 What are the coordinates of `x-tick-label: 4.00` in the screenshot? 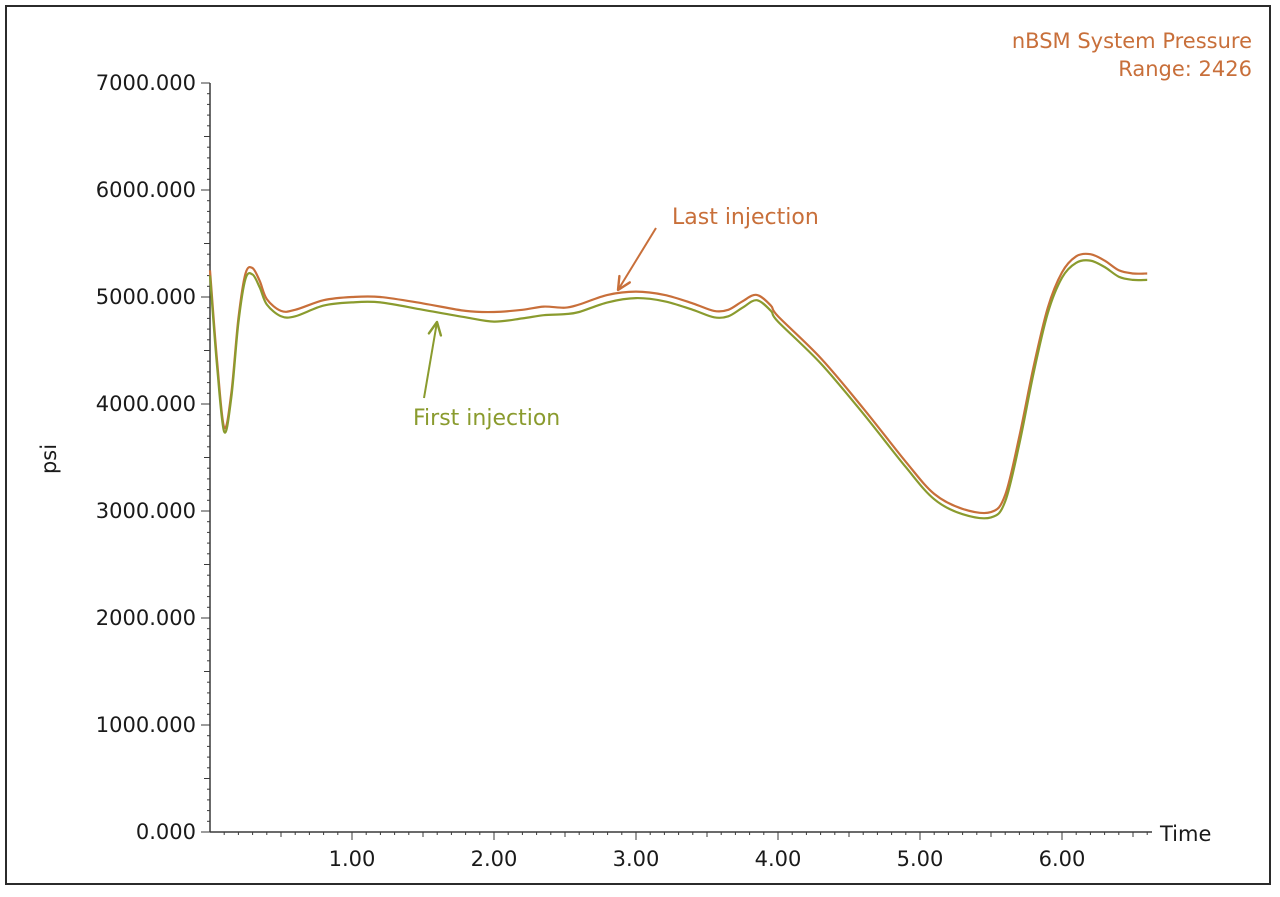 It's located at (778, 859).